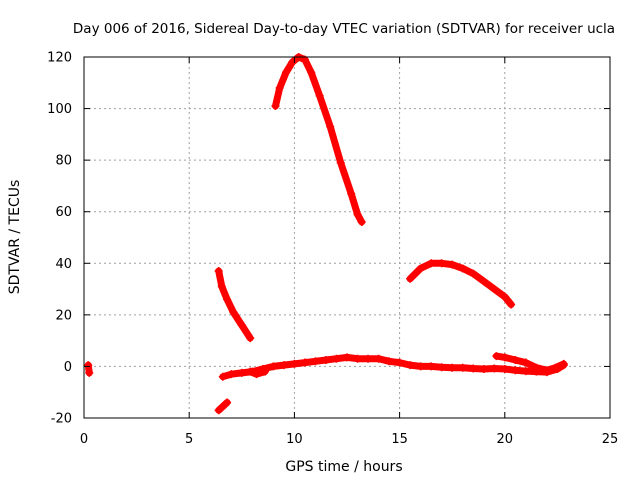 Image resolution: width=640 pixels, height=480 pixels. What do you see at coordinates (343, 467) in the screenshot?
I see `x-axis-label: GPS time / hours` at bounding box center [343, 467].